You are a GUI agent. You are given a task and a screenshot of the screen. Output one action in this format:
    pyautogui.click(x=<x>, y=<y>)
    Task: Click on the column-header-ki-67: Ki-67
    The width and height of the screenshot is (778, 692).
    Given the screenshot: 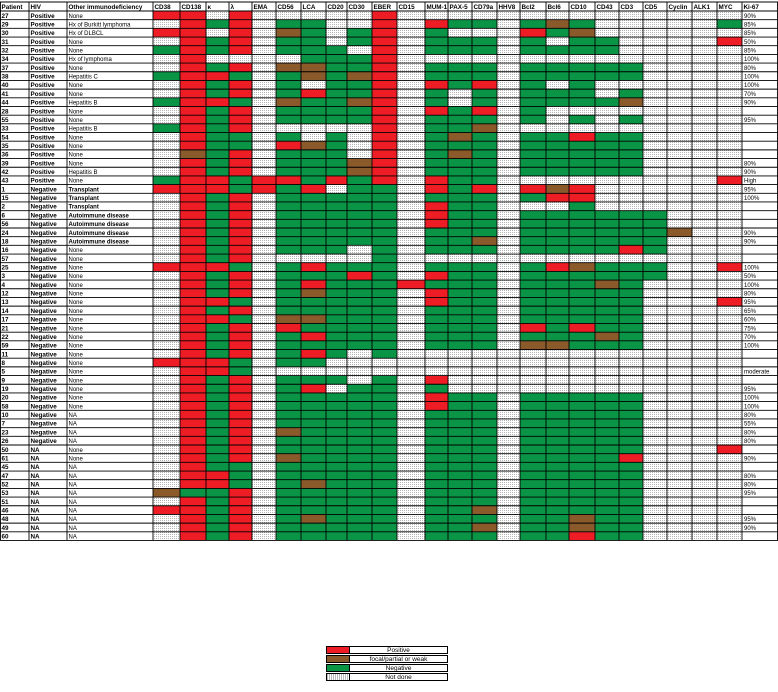 What is the action you would take?
    pyautogui.click(x=752, y=7)
    